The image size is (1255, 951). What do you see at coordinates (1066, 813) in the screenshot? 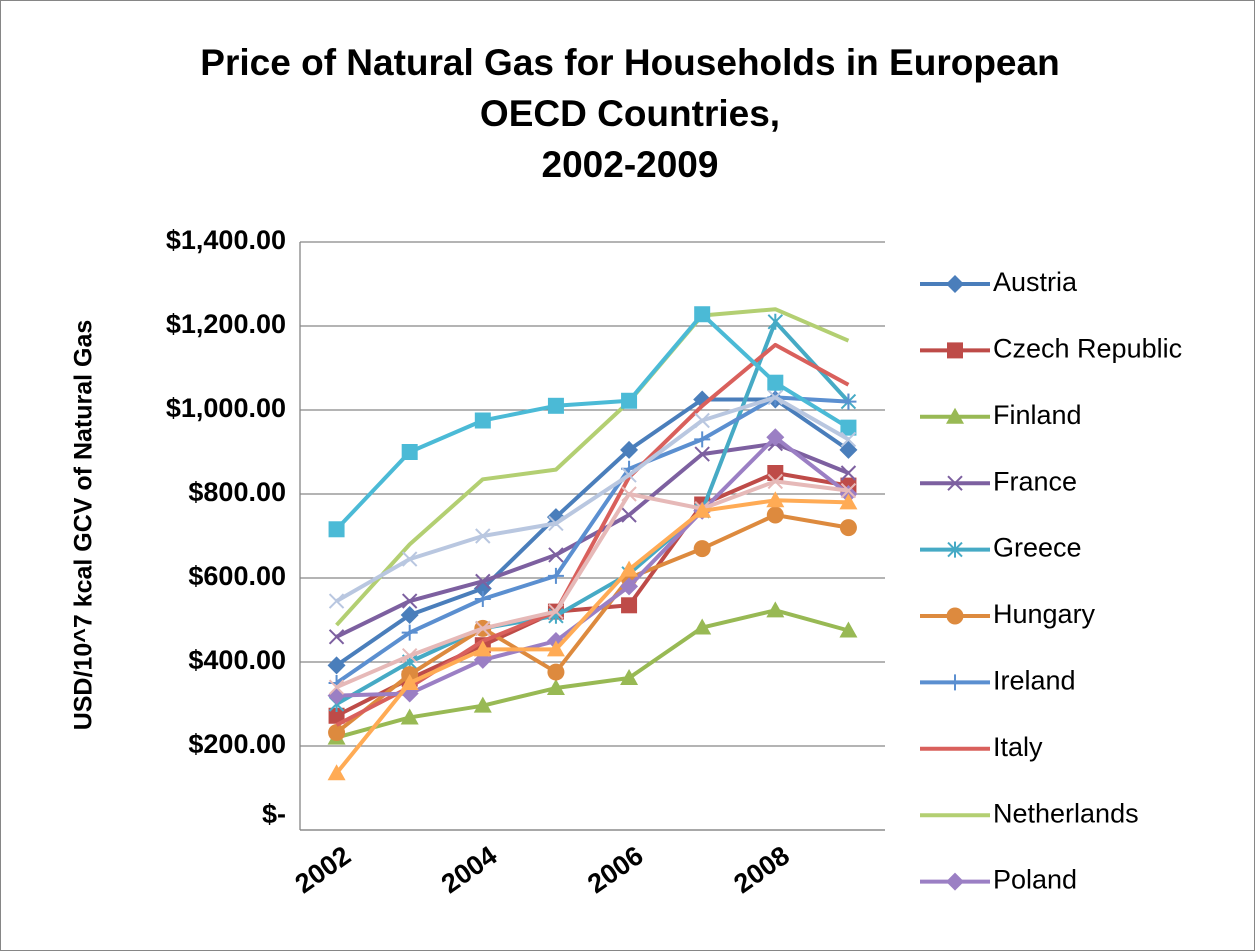
I see `legend-label: Netherlands` at bounding box center [1066, 813].